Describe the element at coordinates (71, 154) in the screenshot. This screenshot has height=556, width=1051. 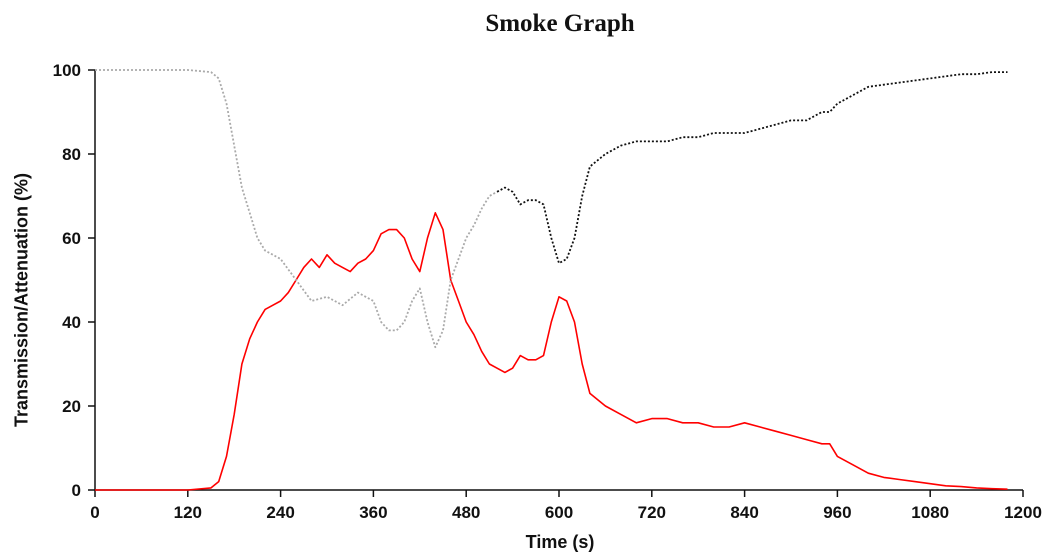
I see `y-tick-label: 80` at that location.